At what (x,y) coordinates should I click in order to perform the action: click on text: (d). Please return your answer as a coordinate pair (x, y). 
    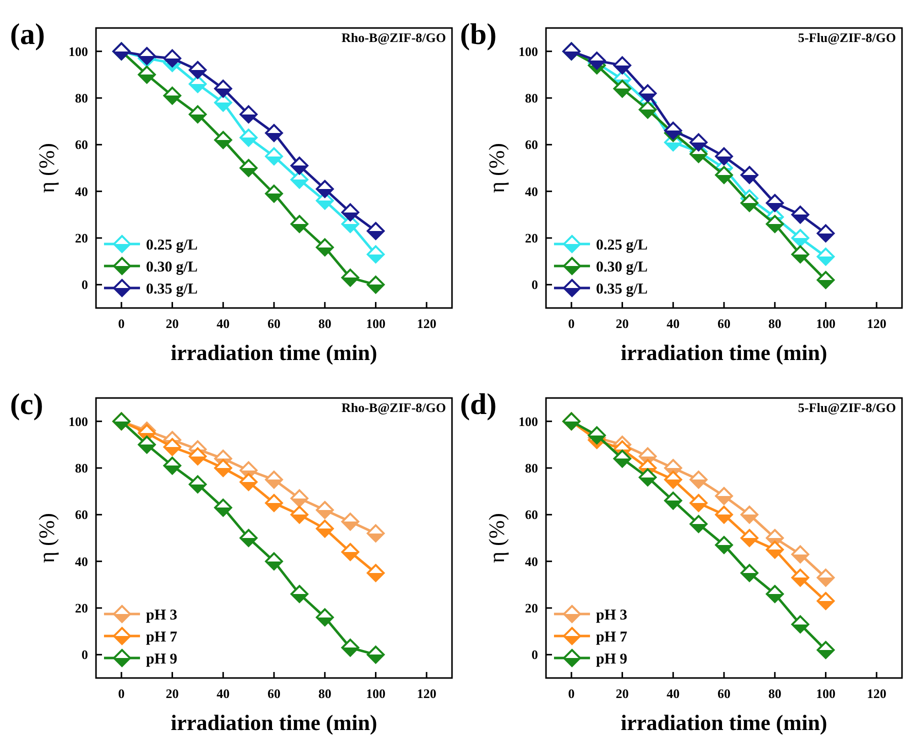
    Looking at the image, I should click on (478, 404).